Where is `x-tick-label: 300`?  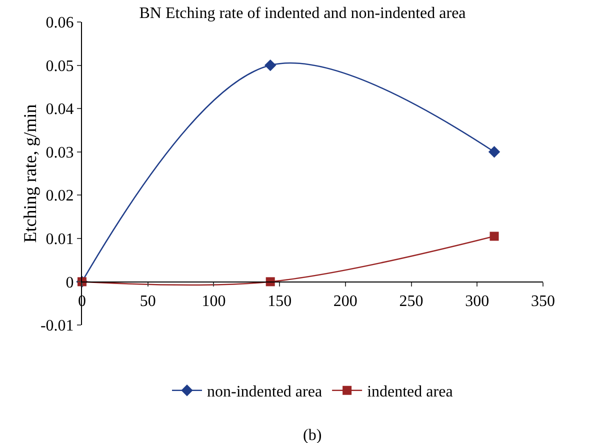 x-tick-label: 300 is located at coordinates (477, 301).